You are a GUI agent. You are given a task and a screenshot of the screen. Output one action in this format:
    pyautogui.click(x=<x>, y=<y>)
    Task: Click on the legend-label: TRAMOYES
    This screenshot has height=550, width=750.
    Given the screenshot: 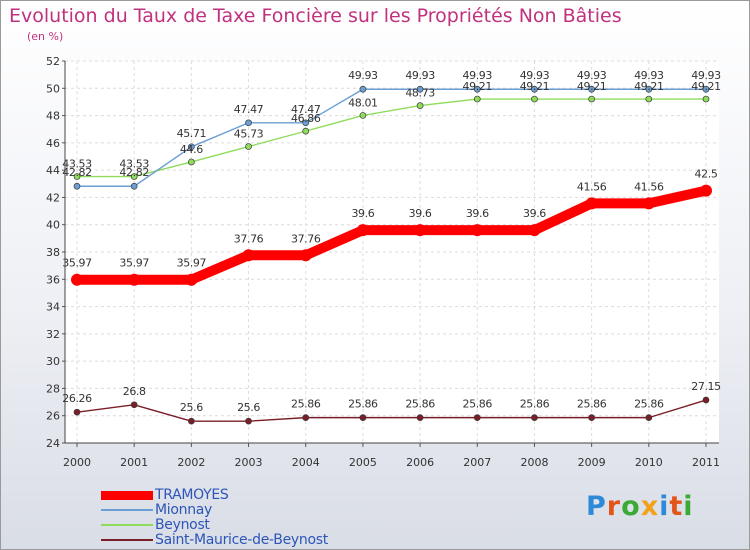 What is the action you would take?
    pyautogui.click(x=192, y=495)
    